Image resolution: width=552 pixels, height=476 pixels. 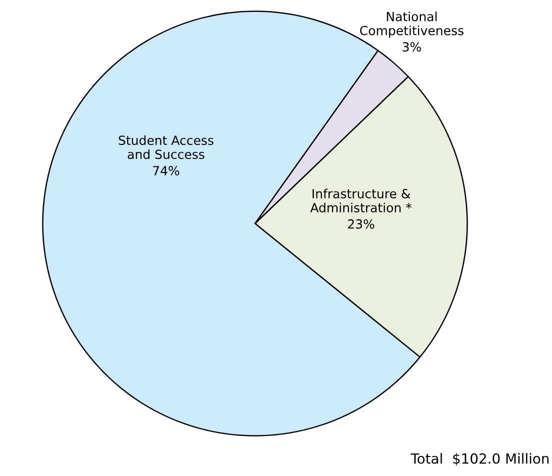 I want to click on data-label: 74%, so click(x=166, y=171).